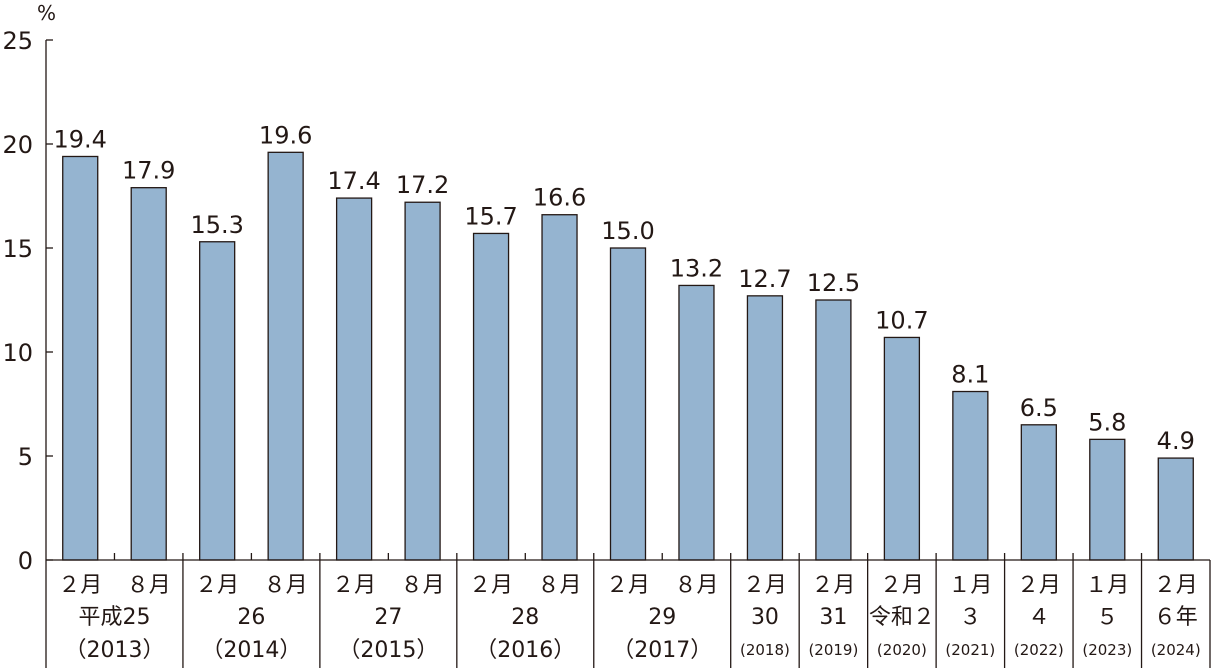  Describe the element at coordinates (27, 301) in the screenshot. I see `y-axis: 0 5 10 15 20 25` at that location.